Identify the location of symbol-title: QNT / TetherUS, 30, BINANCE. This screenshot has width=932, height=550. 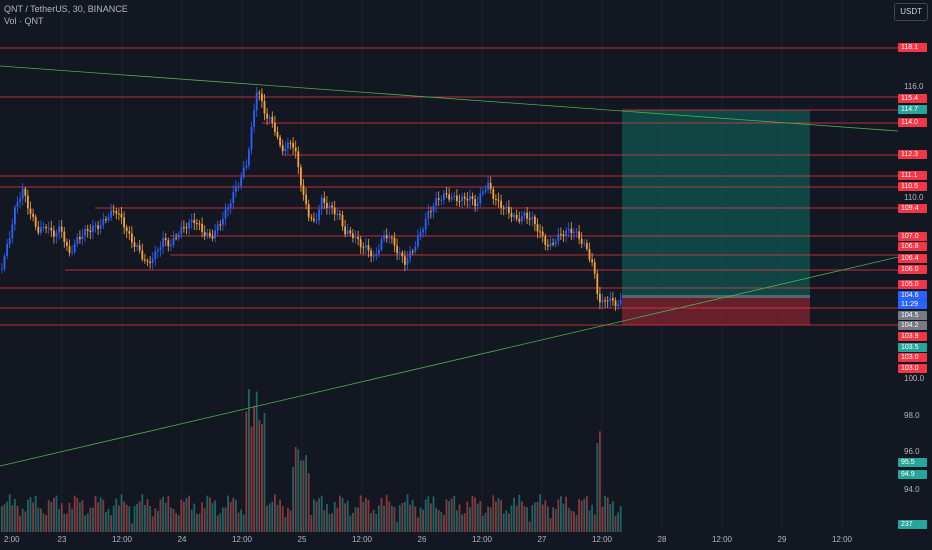
(66, 9).